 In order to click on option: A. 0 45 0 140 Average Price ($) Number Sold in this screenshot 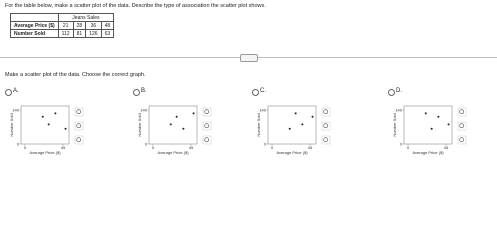, I will do `click(65, 123)`.